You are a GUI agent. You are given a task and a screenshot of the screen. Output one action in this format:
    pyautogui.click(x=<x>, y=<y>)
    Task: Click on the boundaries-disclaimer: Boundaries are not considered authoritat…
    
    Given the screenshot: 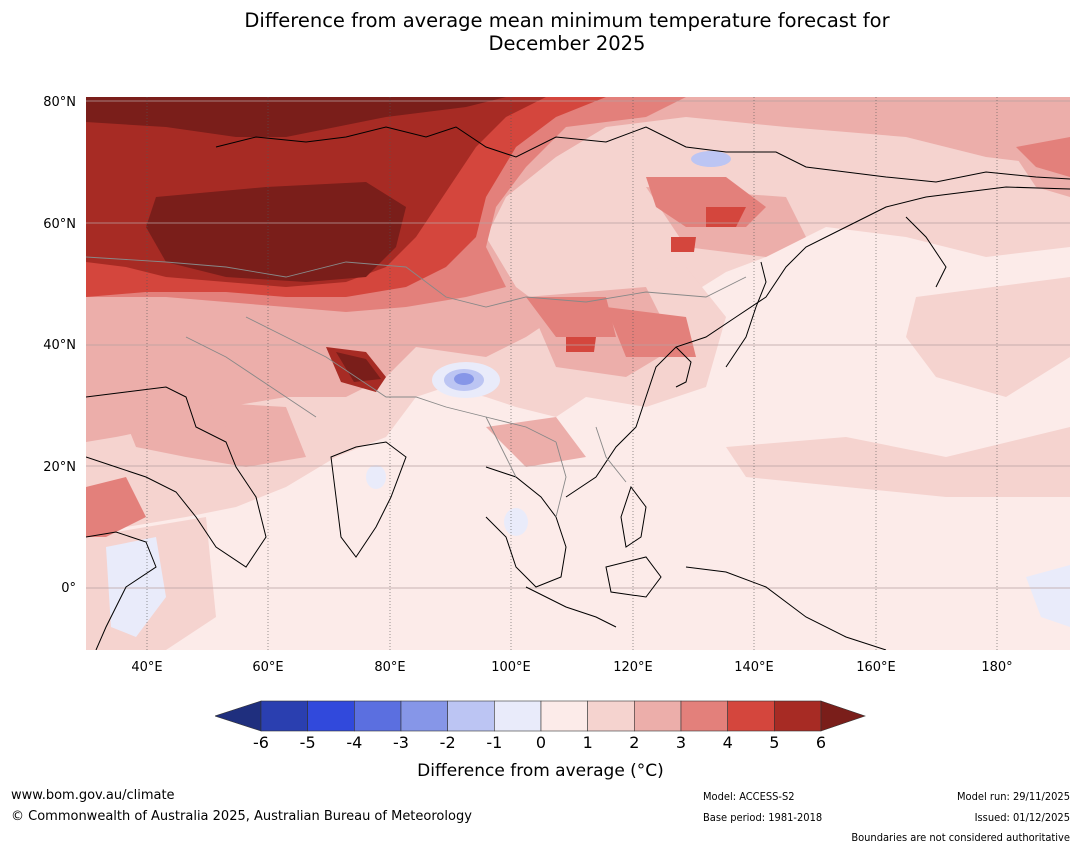 What is the action you would take?
    pyautogui.click(x=960, y=837)
    